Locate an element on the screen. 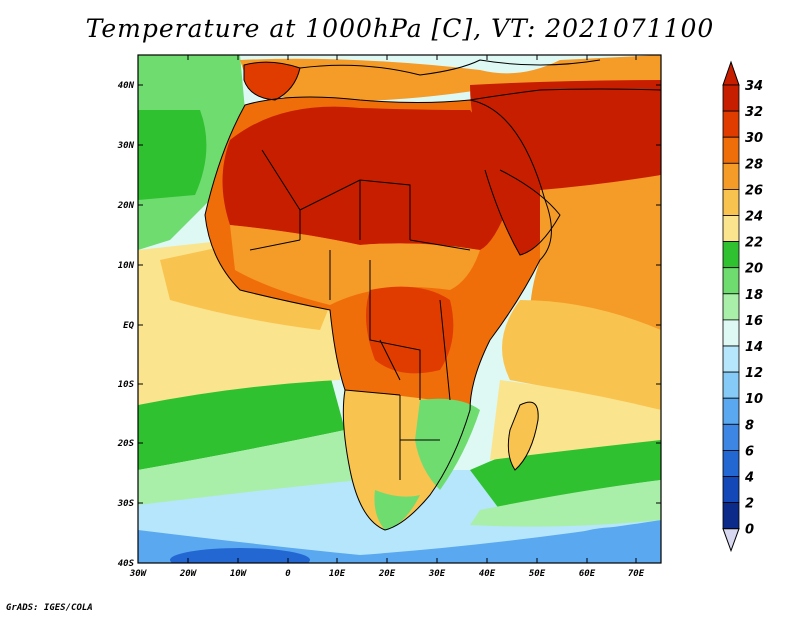  colorbar-label: 4 is located at coordinates (749, 478).